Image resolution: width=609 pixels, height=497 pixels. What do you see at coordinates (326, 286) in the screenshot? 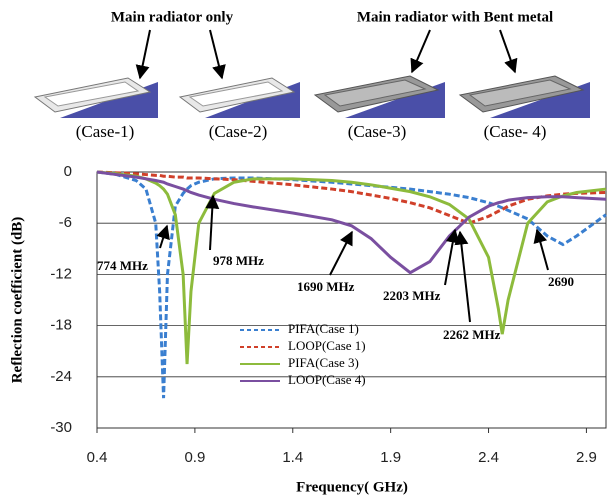
I see `annotation: 1690 MHz` at bounding box center [326, 286].